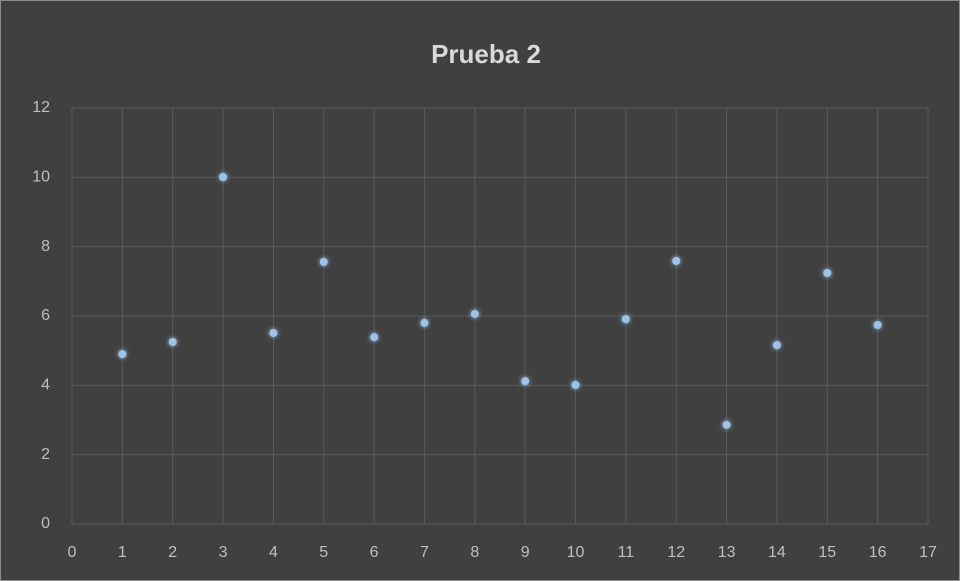 The image size is (960, 581). What do you see at coordinates (72, 552) in the screenshot?
I see `x-tick-label: 0` at bounding box center [72, 552].